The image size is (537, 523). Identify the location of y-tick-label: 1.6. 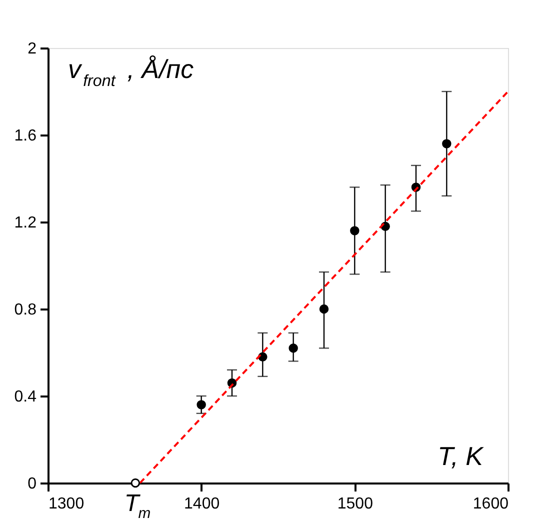
(25, 136).